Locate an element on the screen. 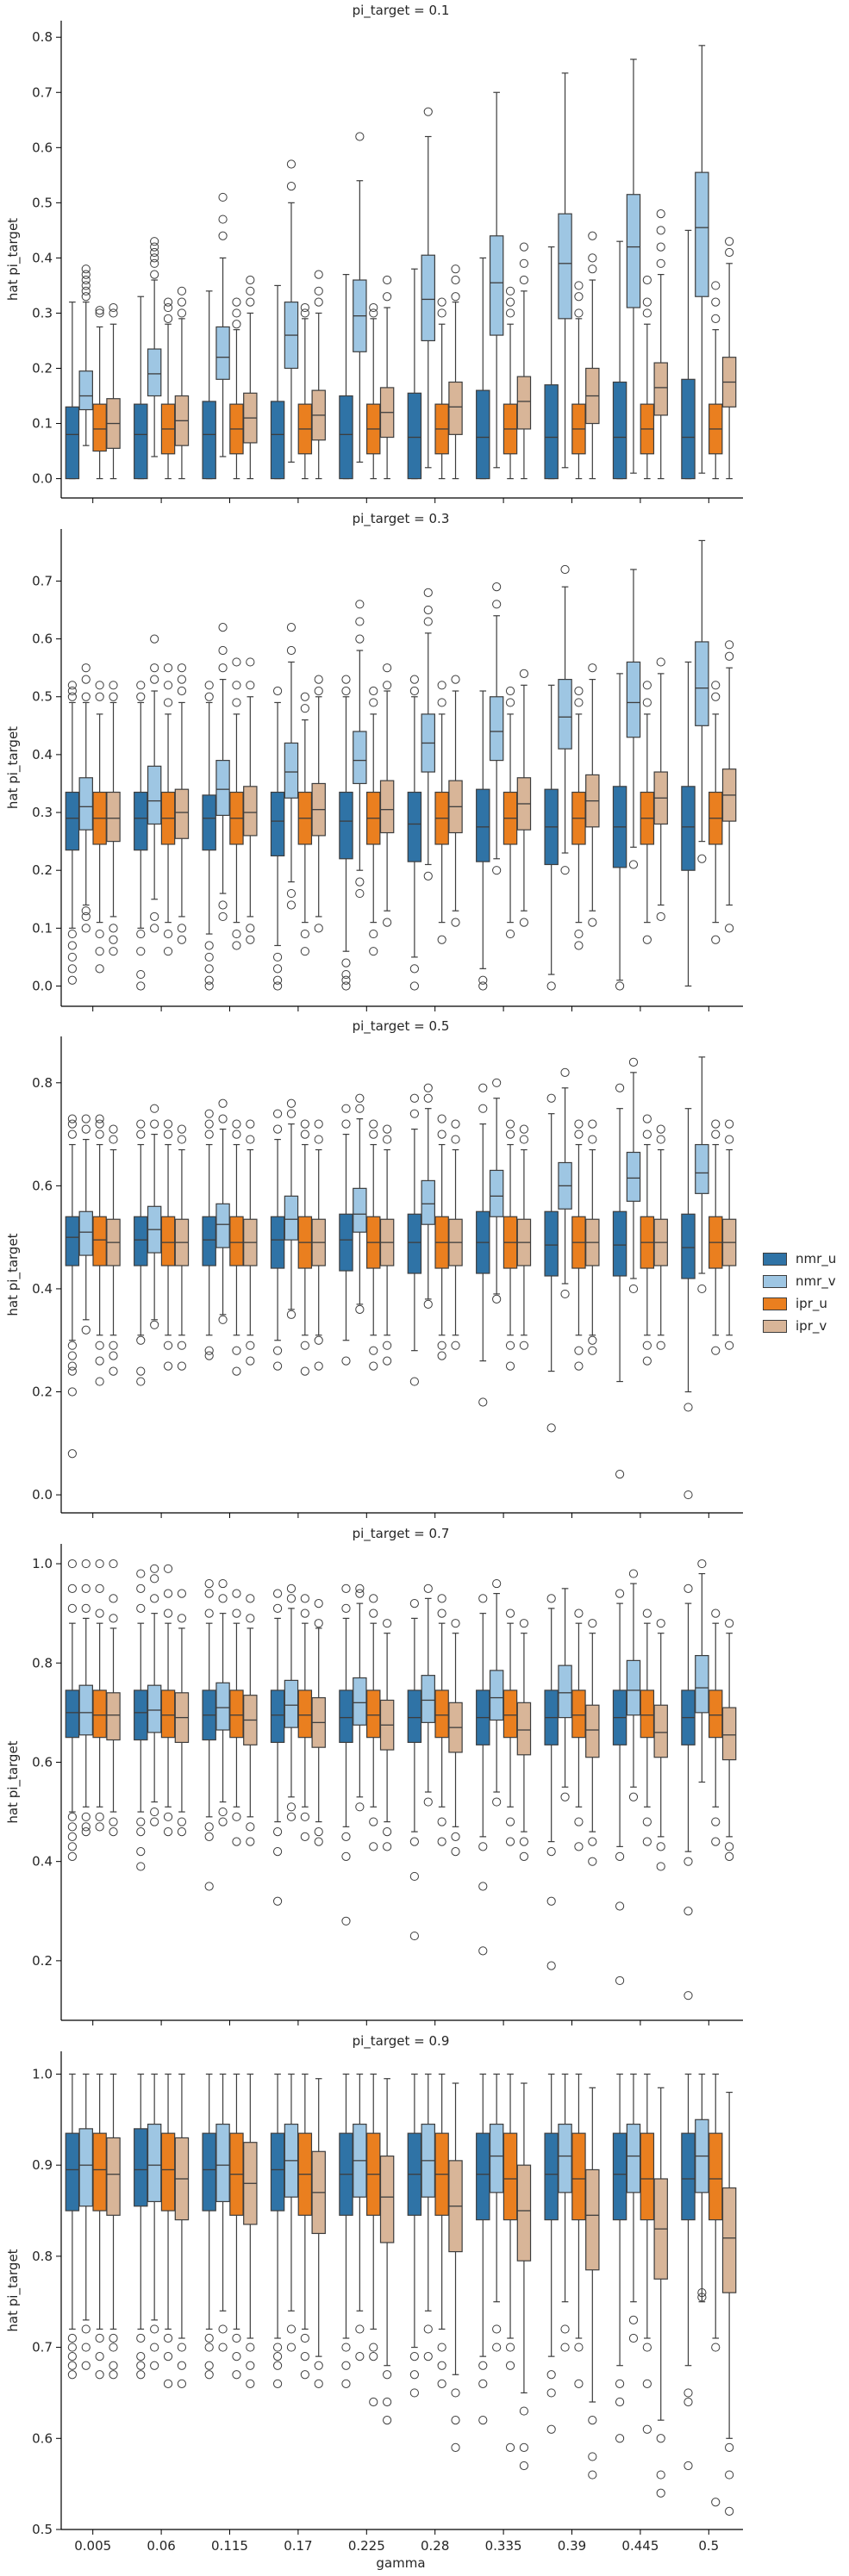  legend-label-ipr-u: ipr_u is located at coordinates (811, 1304).